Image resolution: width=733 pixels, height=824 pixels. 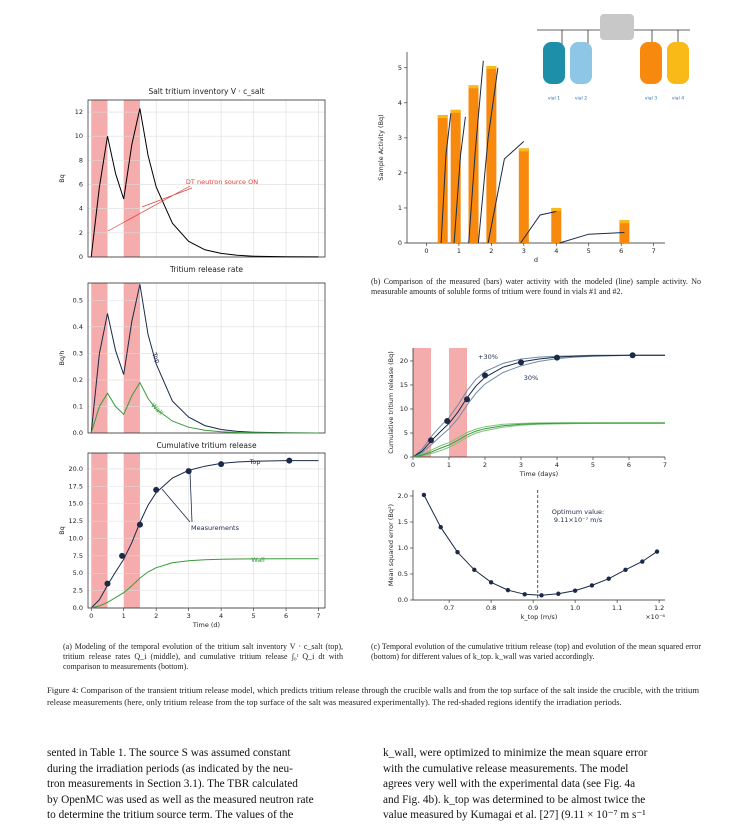 What do you see at coordinates (554, 99) in the screenshot?
I see `vial-label: vial 1` at bounding box center [554, 99].